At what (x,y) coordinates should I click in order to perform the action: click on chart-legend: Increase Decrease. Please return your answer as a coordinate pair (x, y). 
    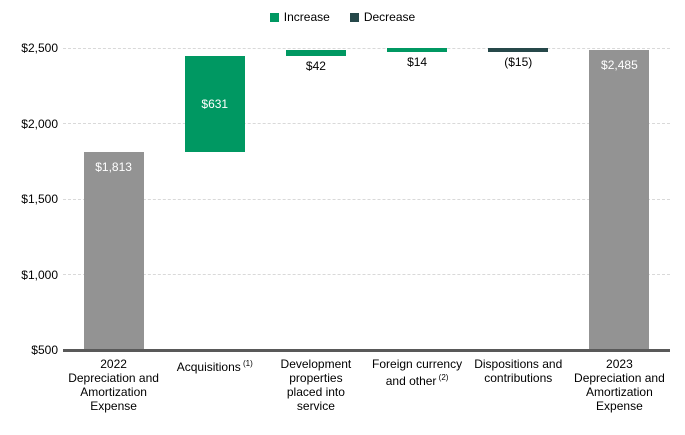
    Looking at the image, I should click on (342, 17).